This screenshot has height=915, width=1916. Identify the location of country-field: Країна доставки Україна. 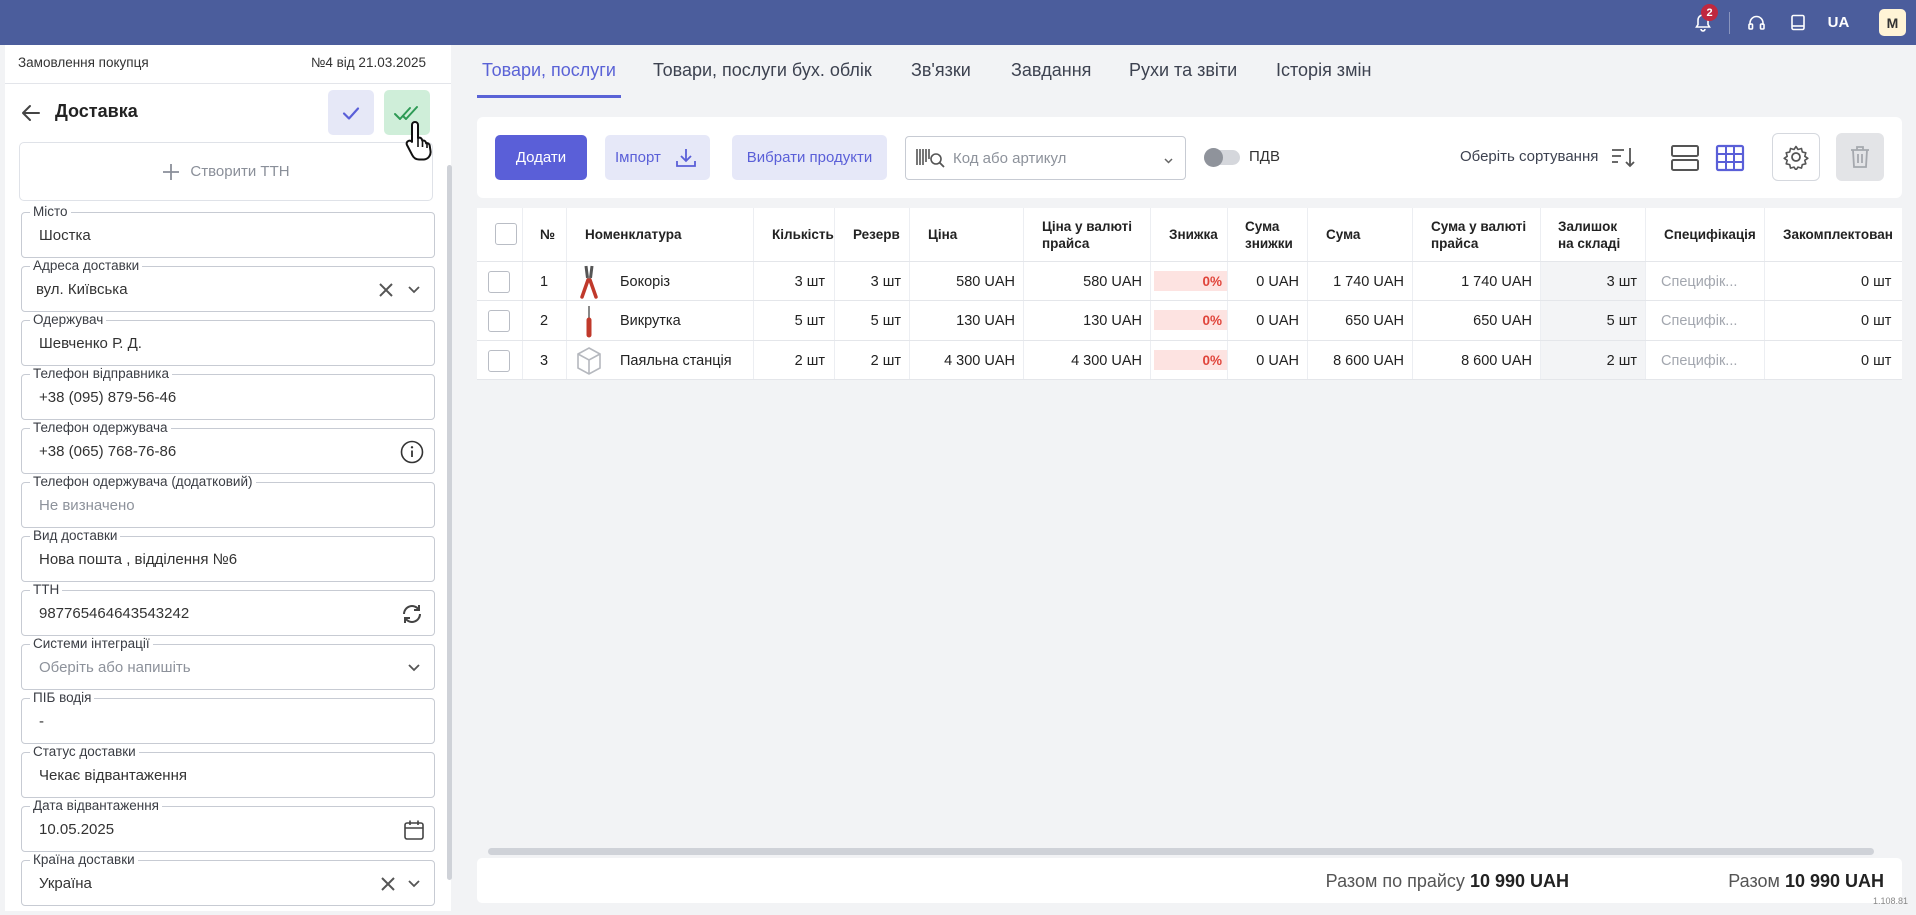
(228, 879).